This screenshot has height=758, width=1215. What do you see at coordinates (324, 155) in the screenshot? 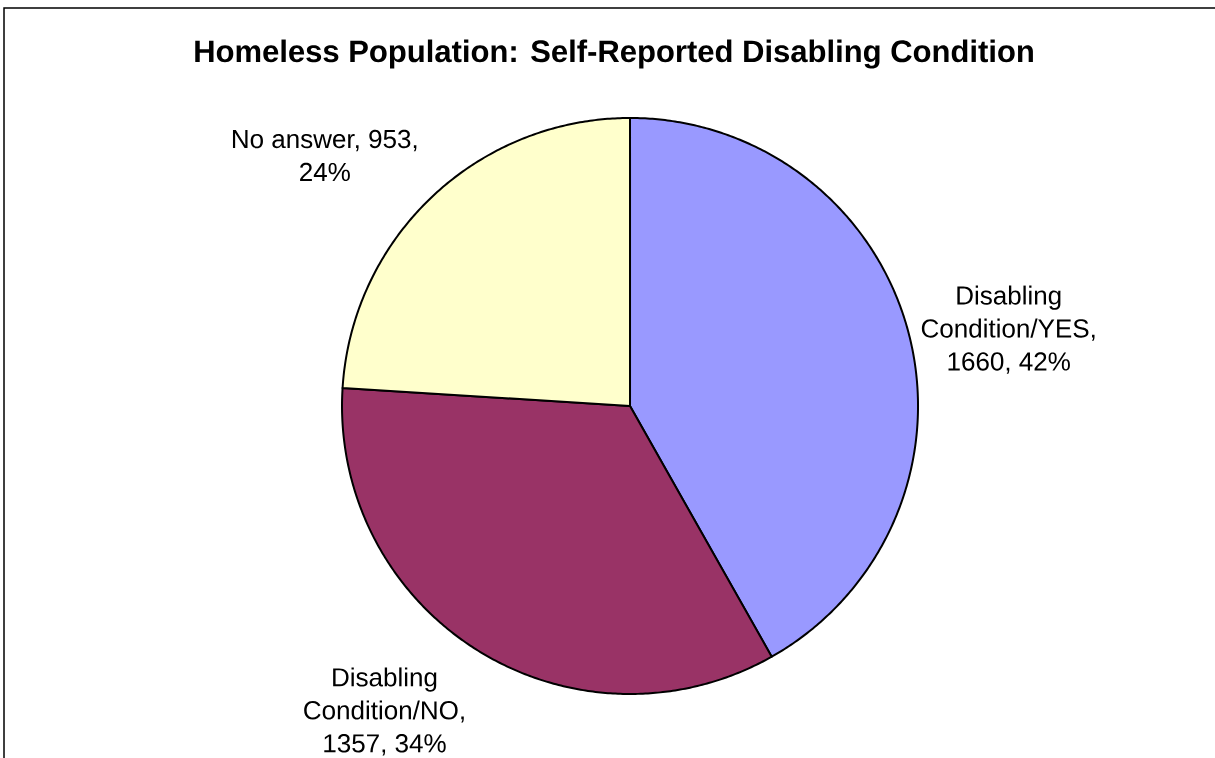
I see `data-label: No answer, 953, 24%` at bounding box center [324, 155].